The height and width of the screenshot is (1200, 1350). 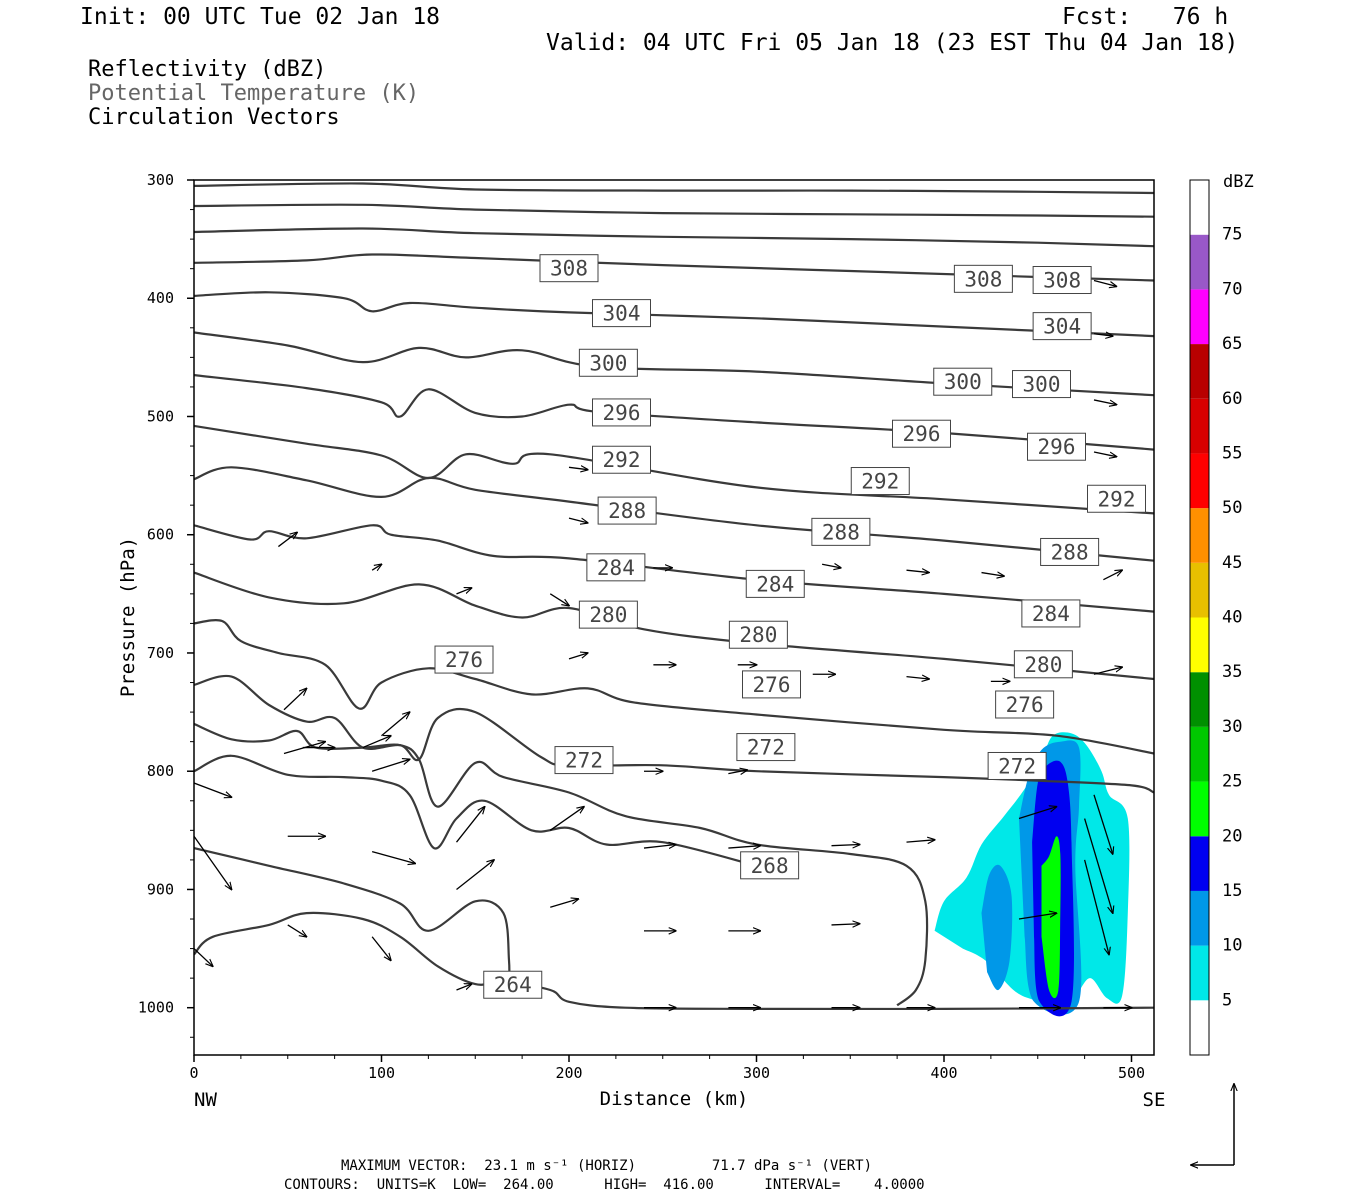 I want to click on contour-label: 300, so click(x=1041, y=384).